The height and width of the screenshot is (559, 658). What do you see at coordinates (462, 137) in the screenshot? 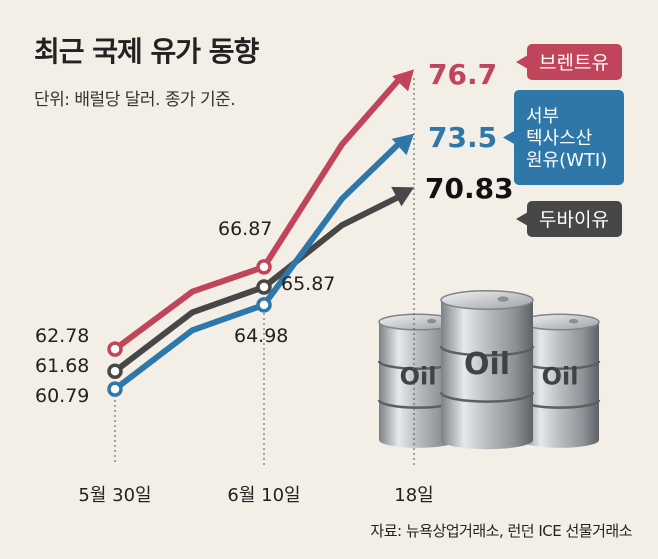
I see `end-value-label: 73.5` at bounding box center [462, 137].